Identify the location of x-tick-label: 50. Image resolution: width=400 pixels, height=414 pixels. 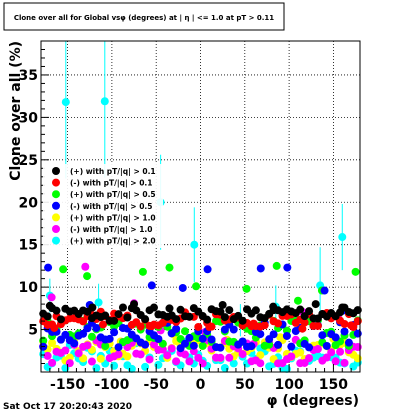
(245, 385).